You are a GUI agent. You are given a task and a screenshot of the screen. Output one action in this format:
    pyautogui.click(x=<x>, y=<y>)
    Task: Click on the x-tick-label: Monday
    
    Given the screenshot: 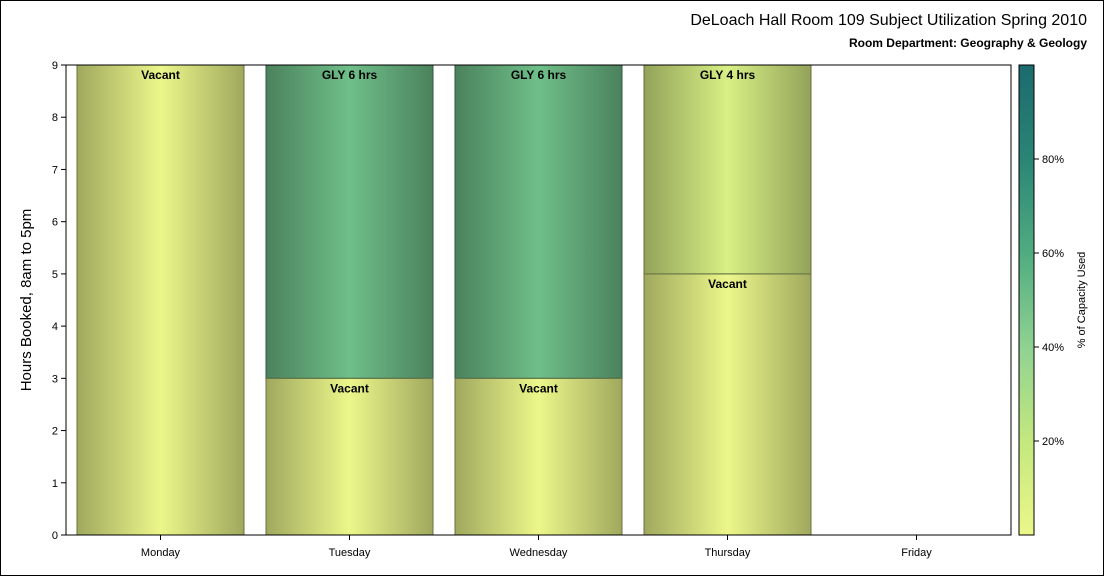 What is the action you would take?
    pyautogui.click(x=161, y=553)
    